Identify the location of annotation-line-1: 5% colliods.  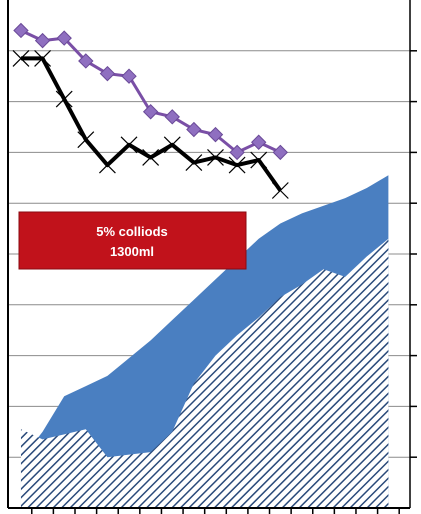
(132, 231).